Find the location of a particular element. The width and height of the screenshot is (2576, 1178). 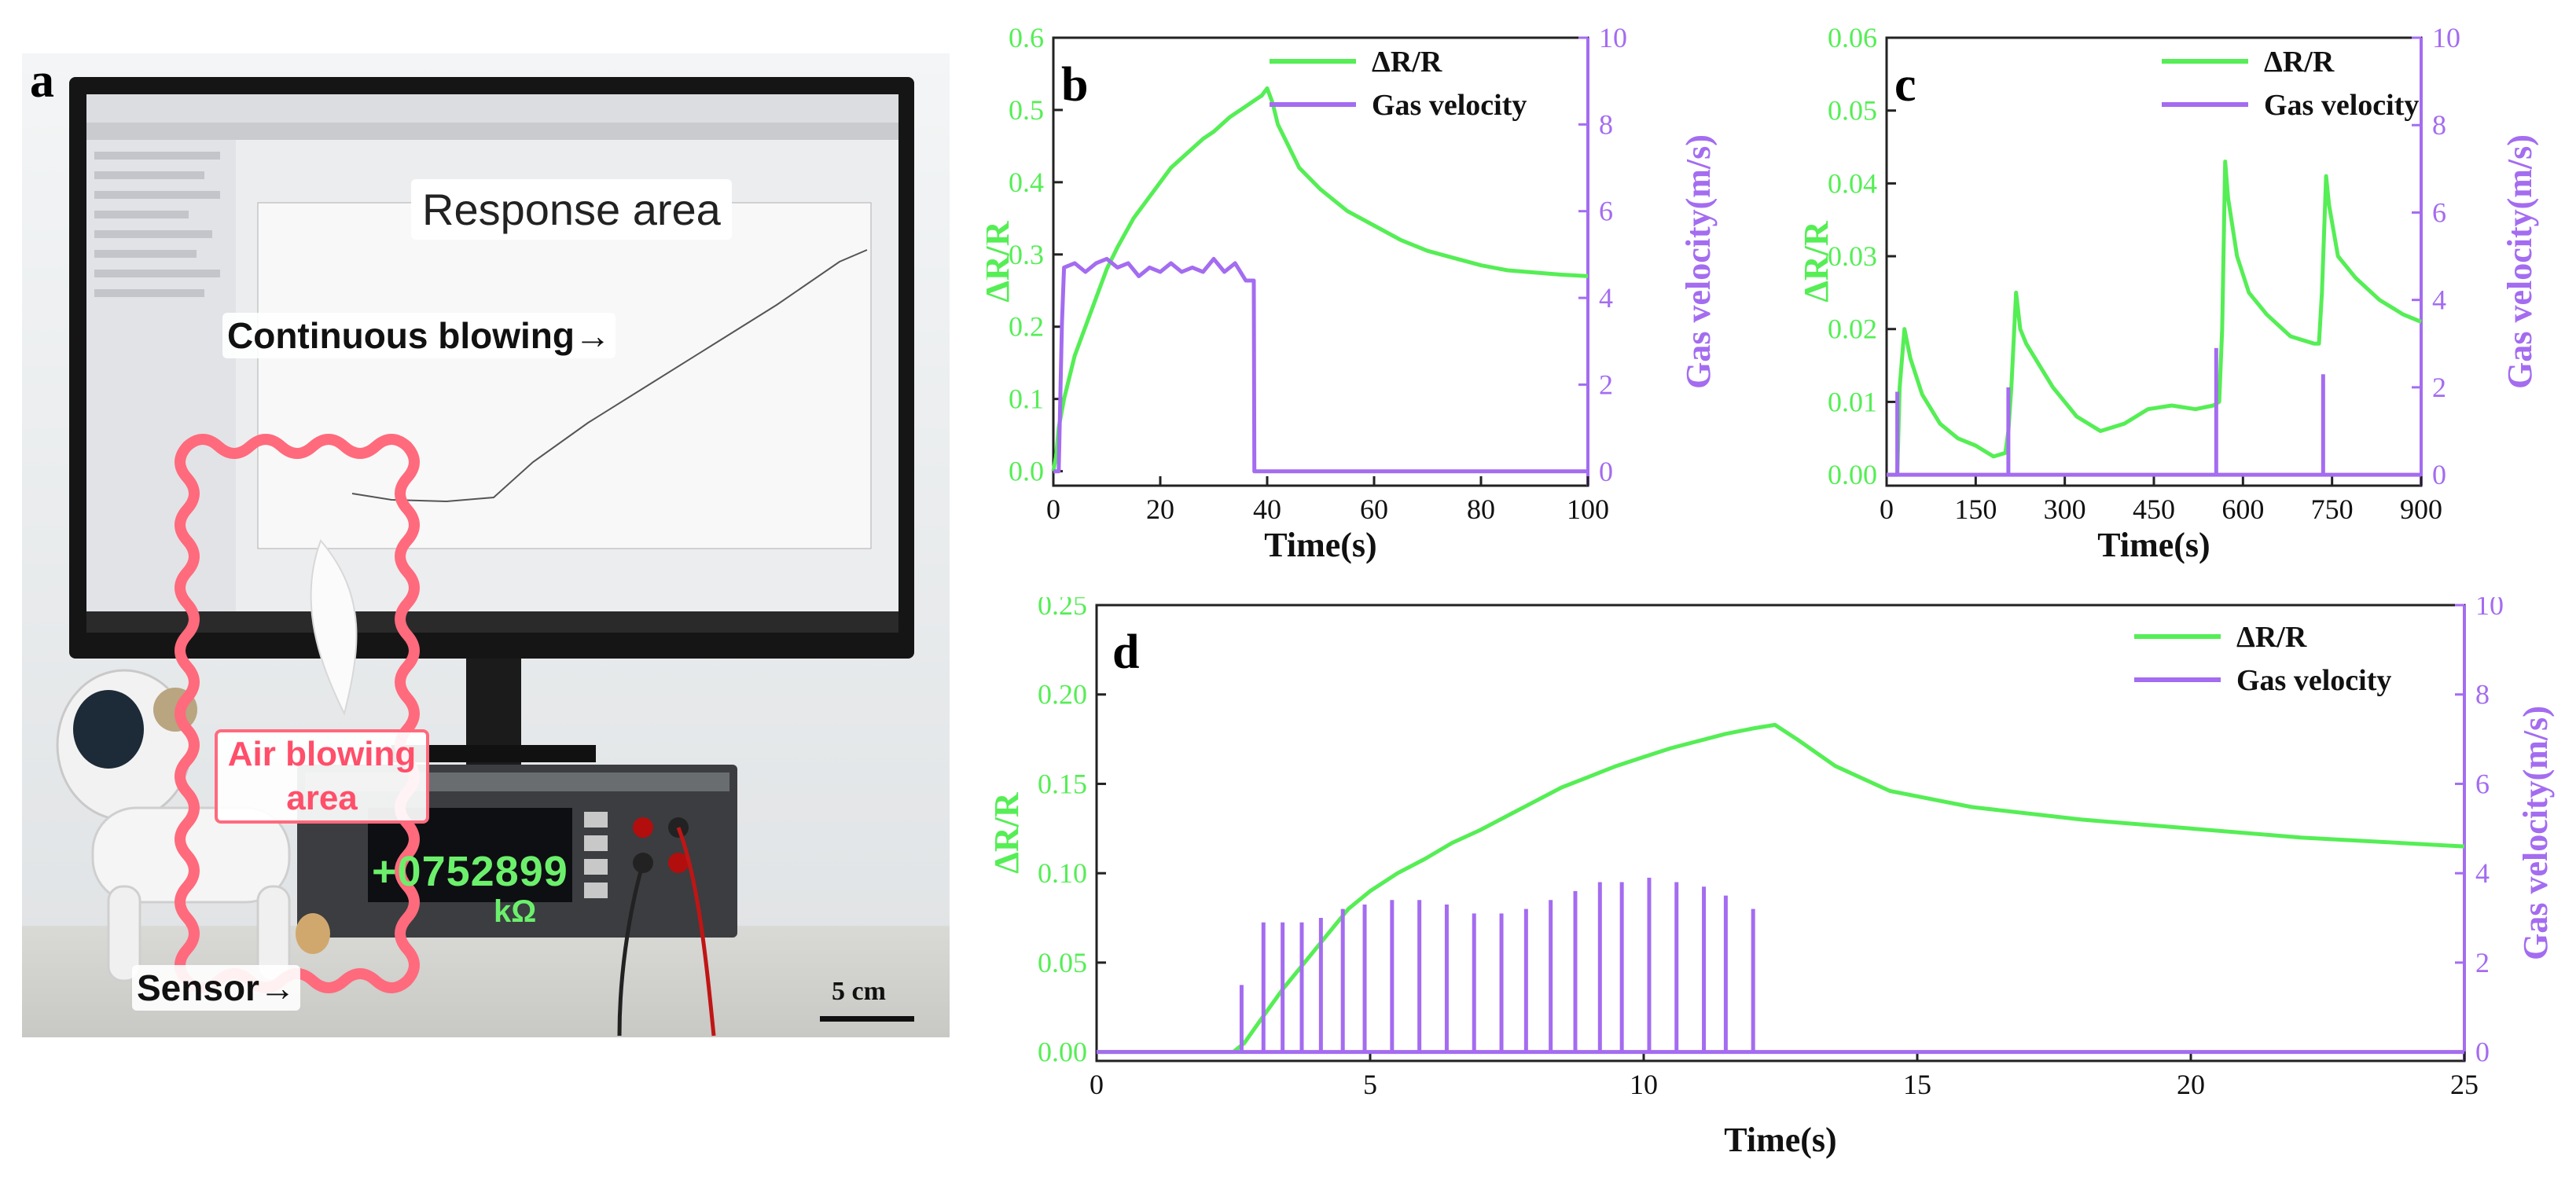

sensor-label: Sensor→ is located at coordinates (216, 988).